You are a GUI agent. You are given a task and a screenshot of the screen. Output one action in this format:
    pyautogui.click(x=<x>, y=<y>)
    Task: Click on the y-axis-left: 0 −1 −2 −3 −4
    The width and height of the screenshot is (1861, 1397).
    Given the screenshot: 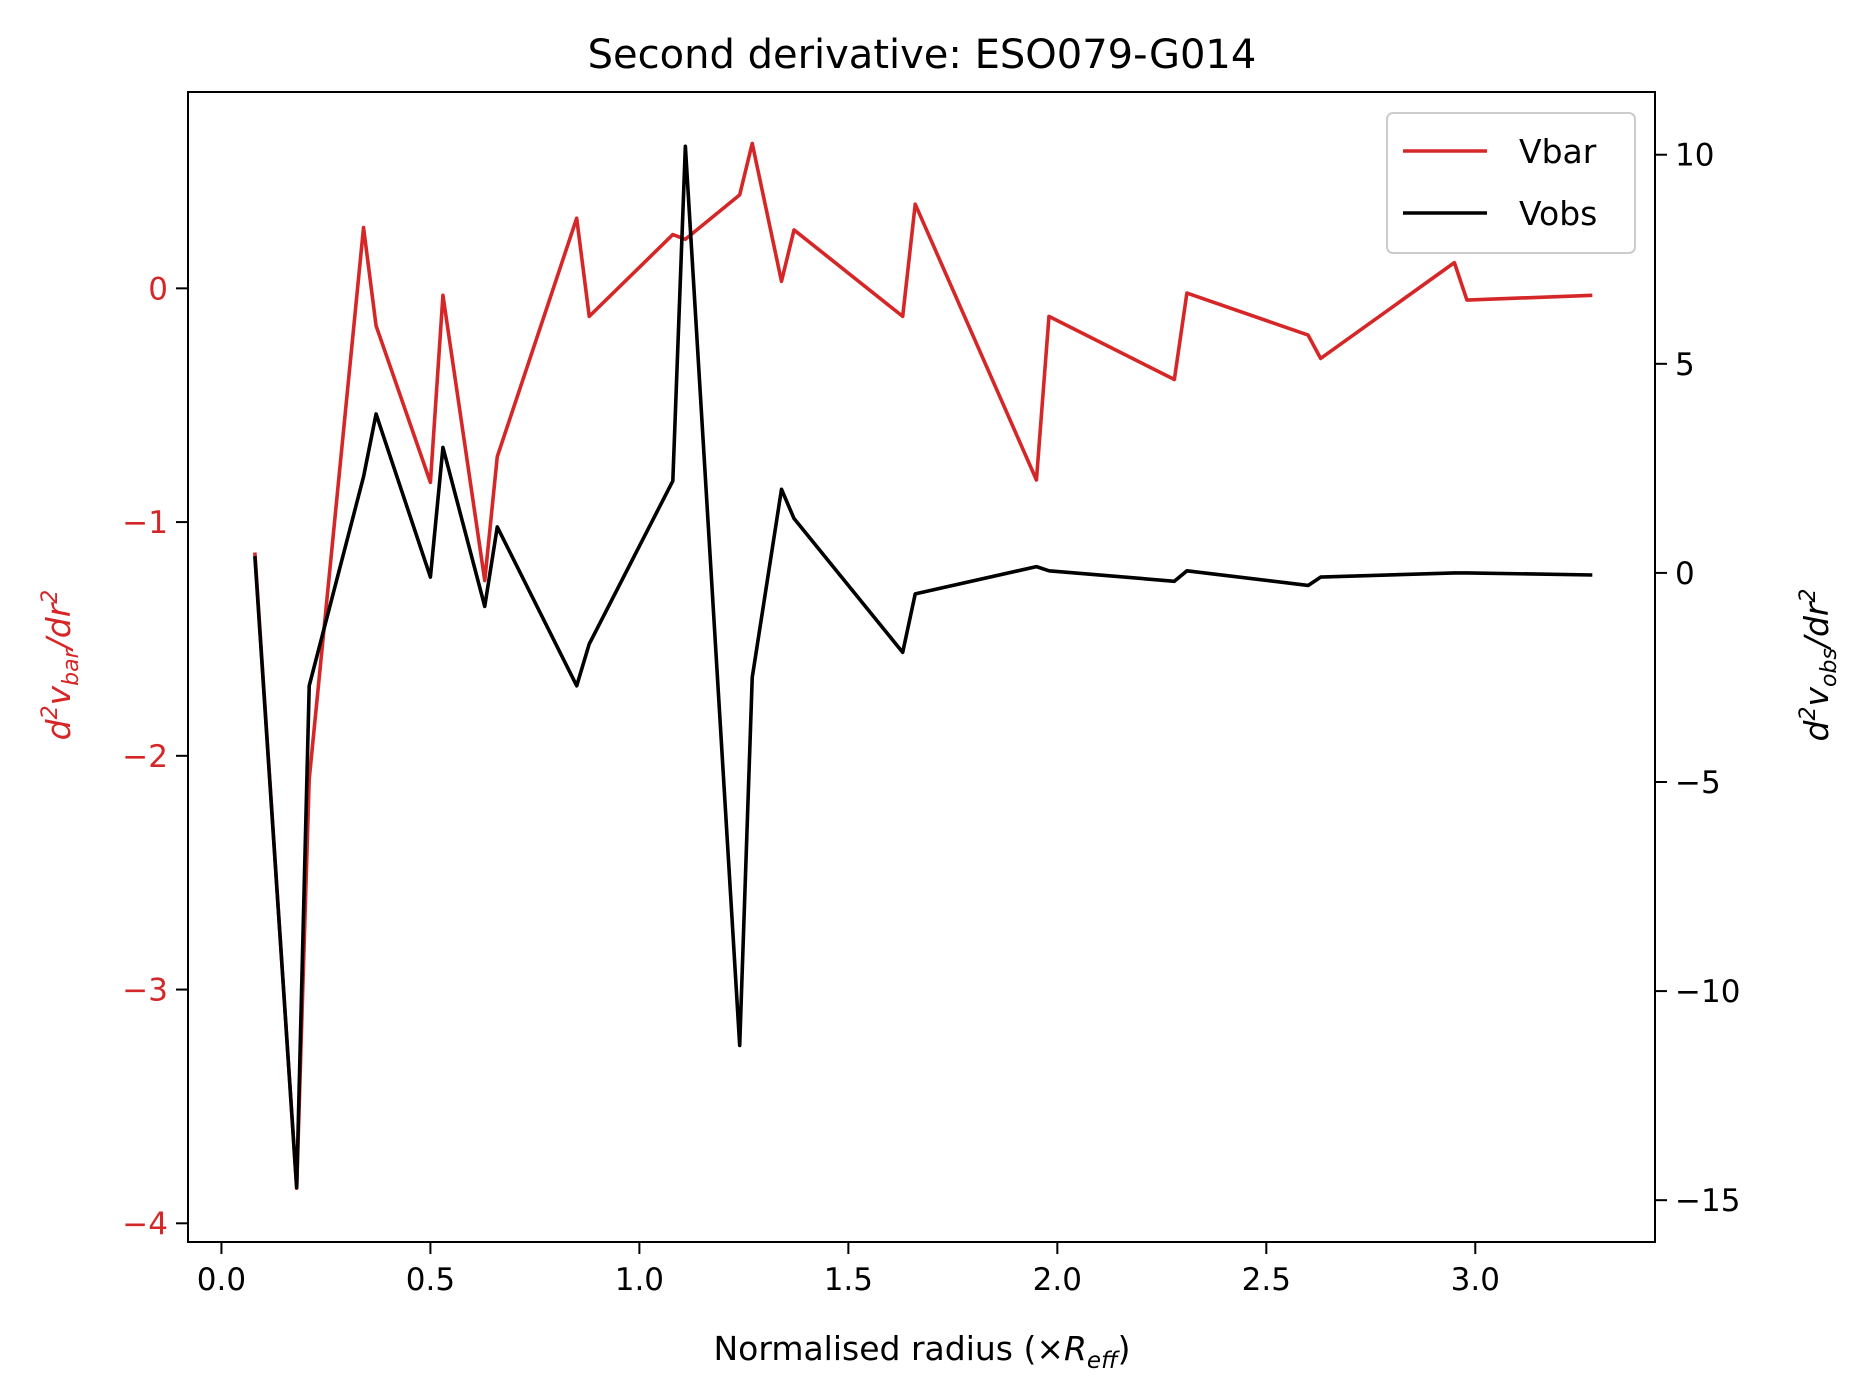 What is the action you would take?
    pyautogui.click(x=155, y=756)
    